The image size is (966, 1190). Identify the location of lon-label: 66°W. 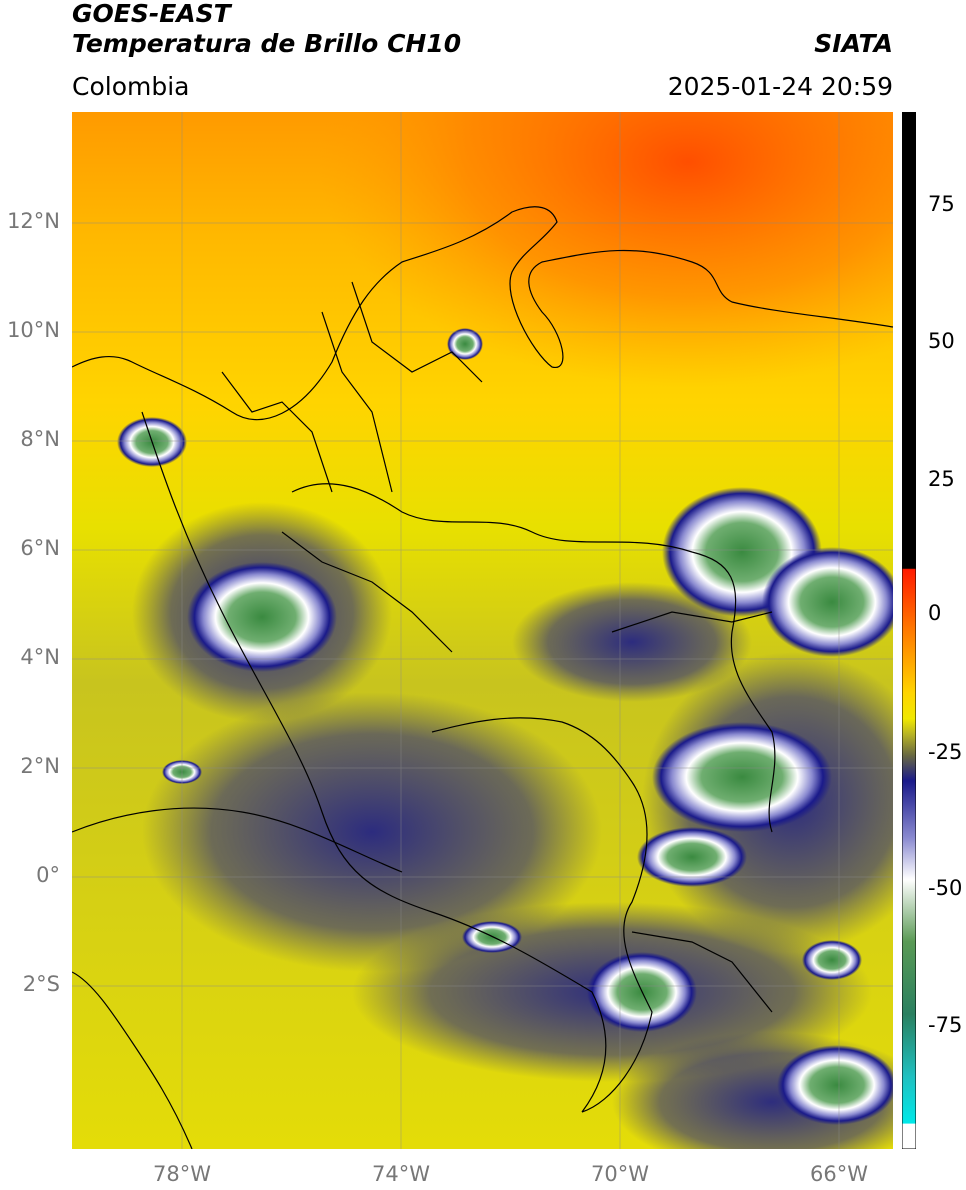
(839, 1174).